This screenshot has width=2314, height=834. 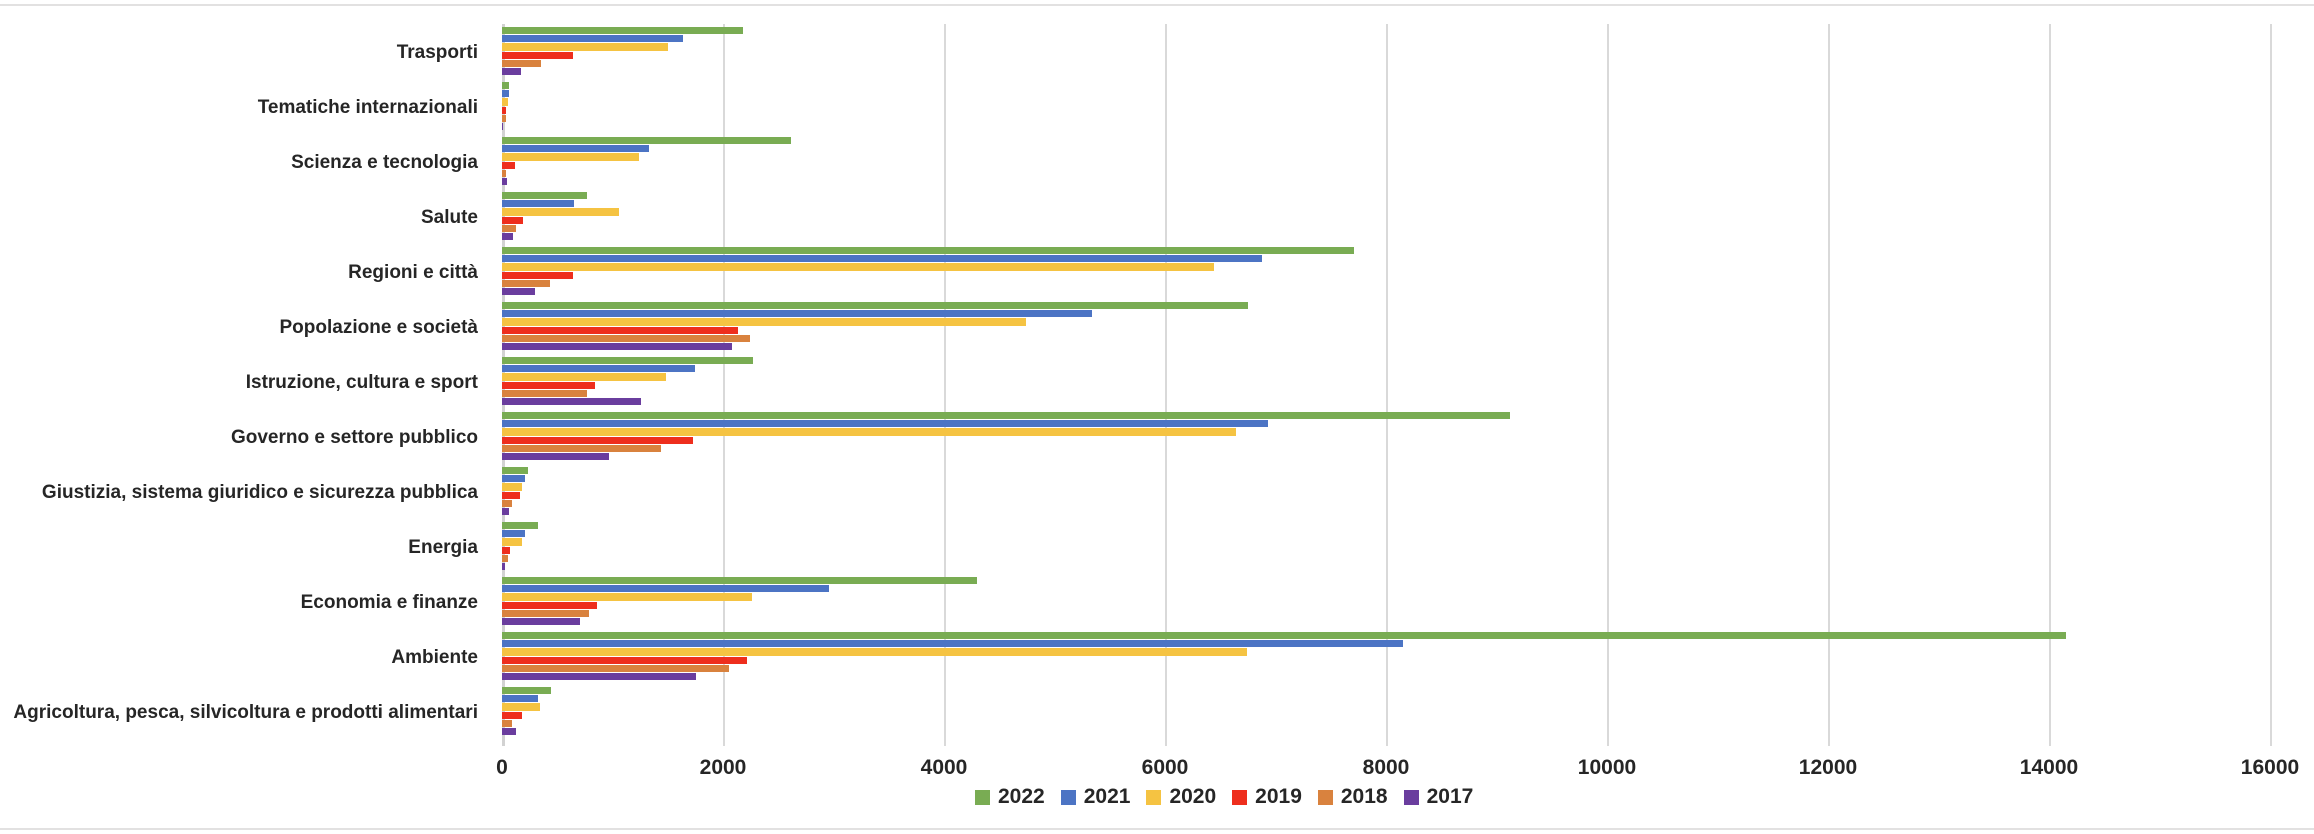 What do you see at coordinates (1193, 796) in the screenshot?
I see `legend-label: 2020` at bounding box center [1193, 796].